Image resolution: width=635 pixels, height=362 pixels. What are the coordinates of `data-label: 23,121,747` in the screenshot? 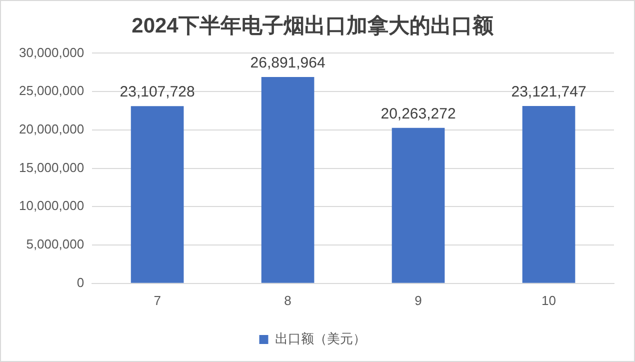 It's located at (548, 92).